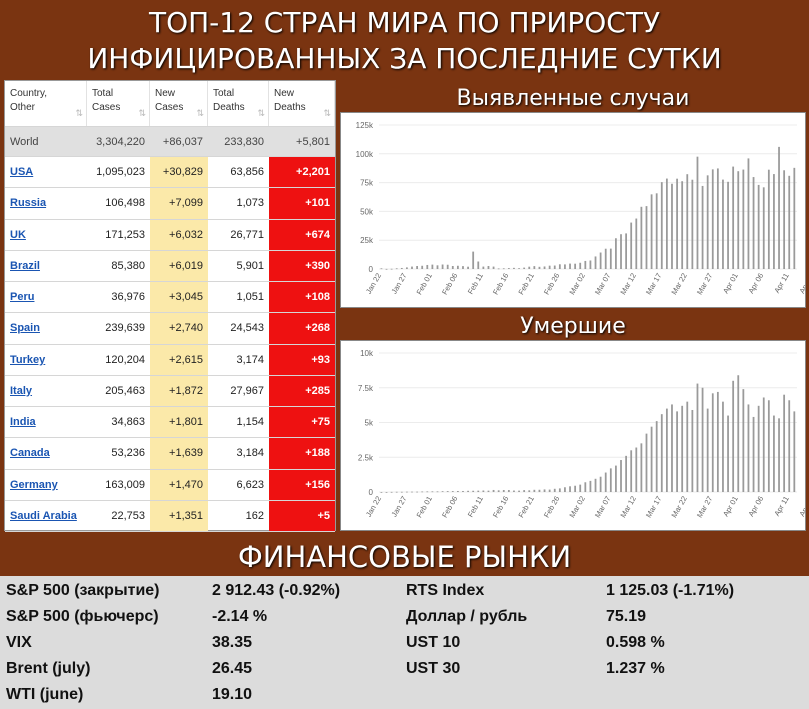 This screenshot has height=709, width=809. What do you see at coordinates (28, 203) in the screenshot?
I see `cell-country: Russia` at bounding box center [28, 203].